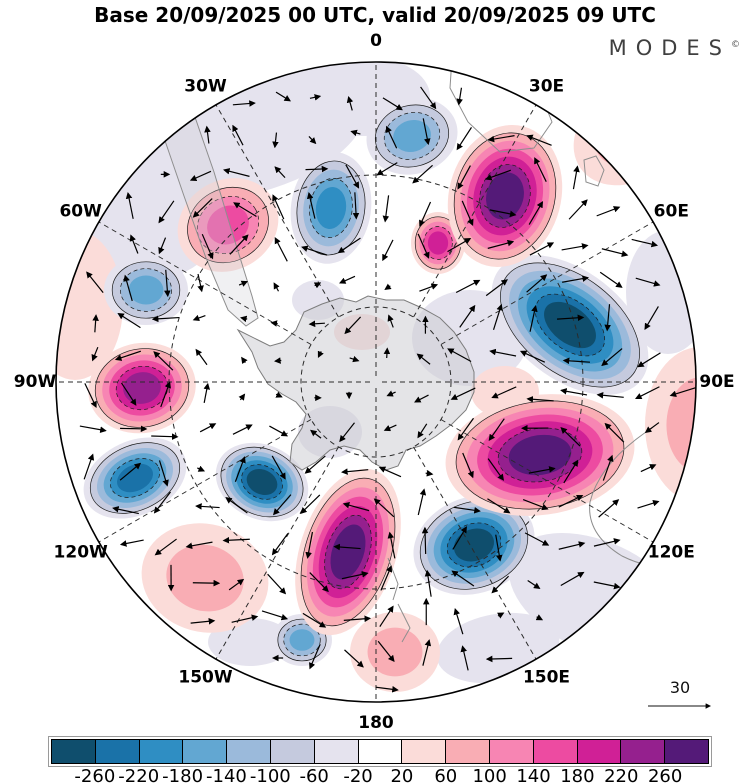 Image resolution: width=750 pixels, height=783 pixels. Describe the element at coordinates (665, 774) in the screenshot. I see `colorbar-tick: 260` at that location.